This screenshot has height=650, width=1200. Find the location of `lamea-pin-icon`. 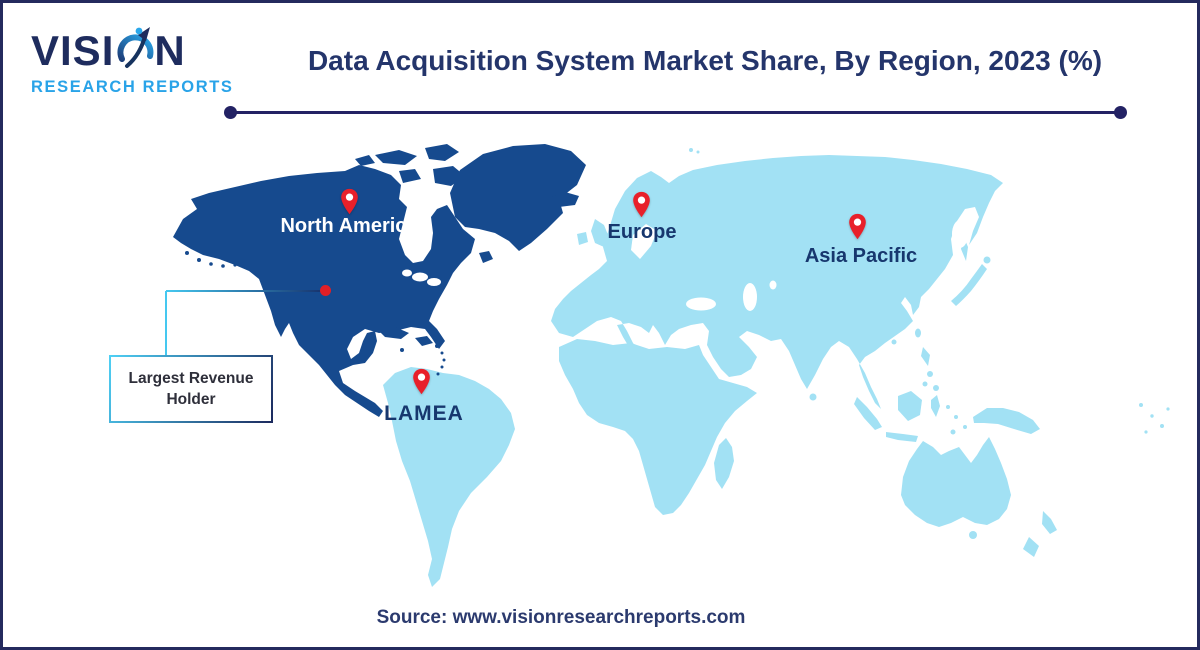

lamea-pin-icon is located at coordinates (421, 381).